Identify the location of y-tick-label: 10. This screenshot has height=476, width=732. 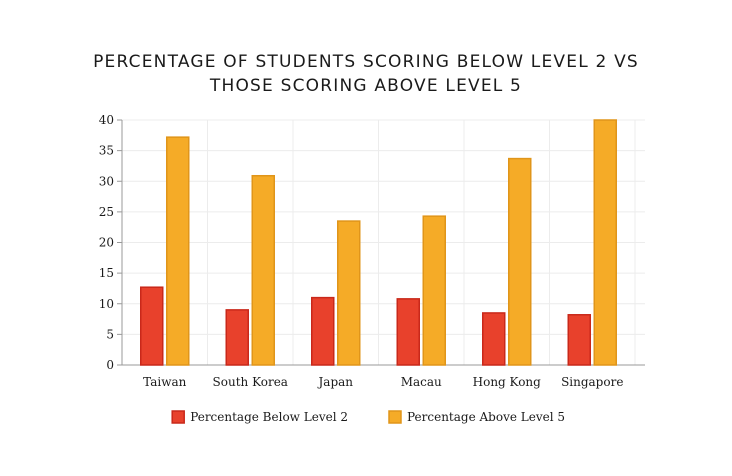
(106, 304).